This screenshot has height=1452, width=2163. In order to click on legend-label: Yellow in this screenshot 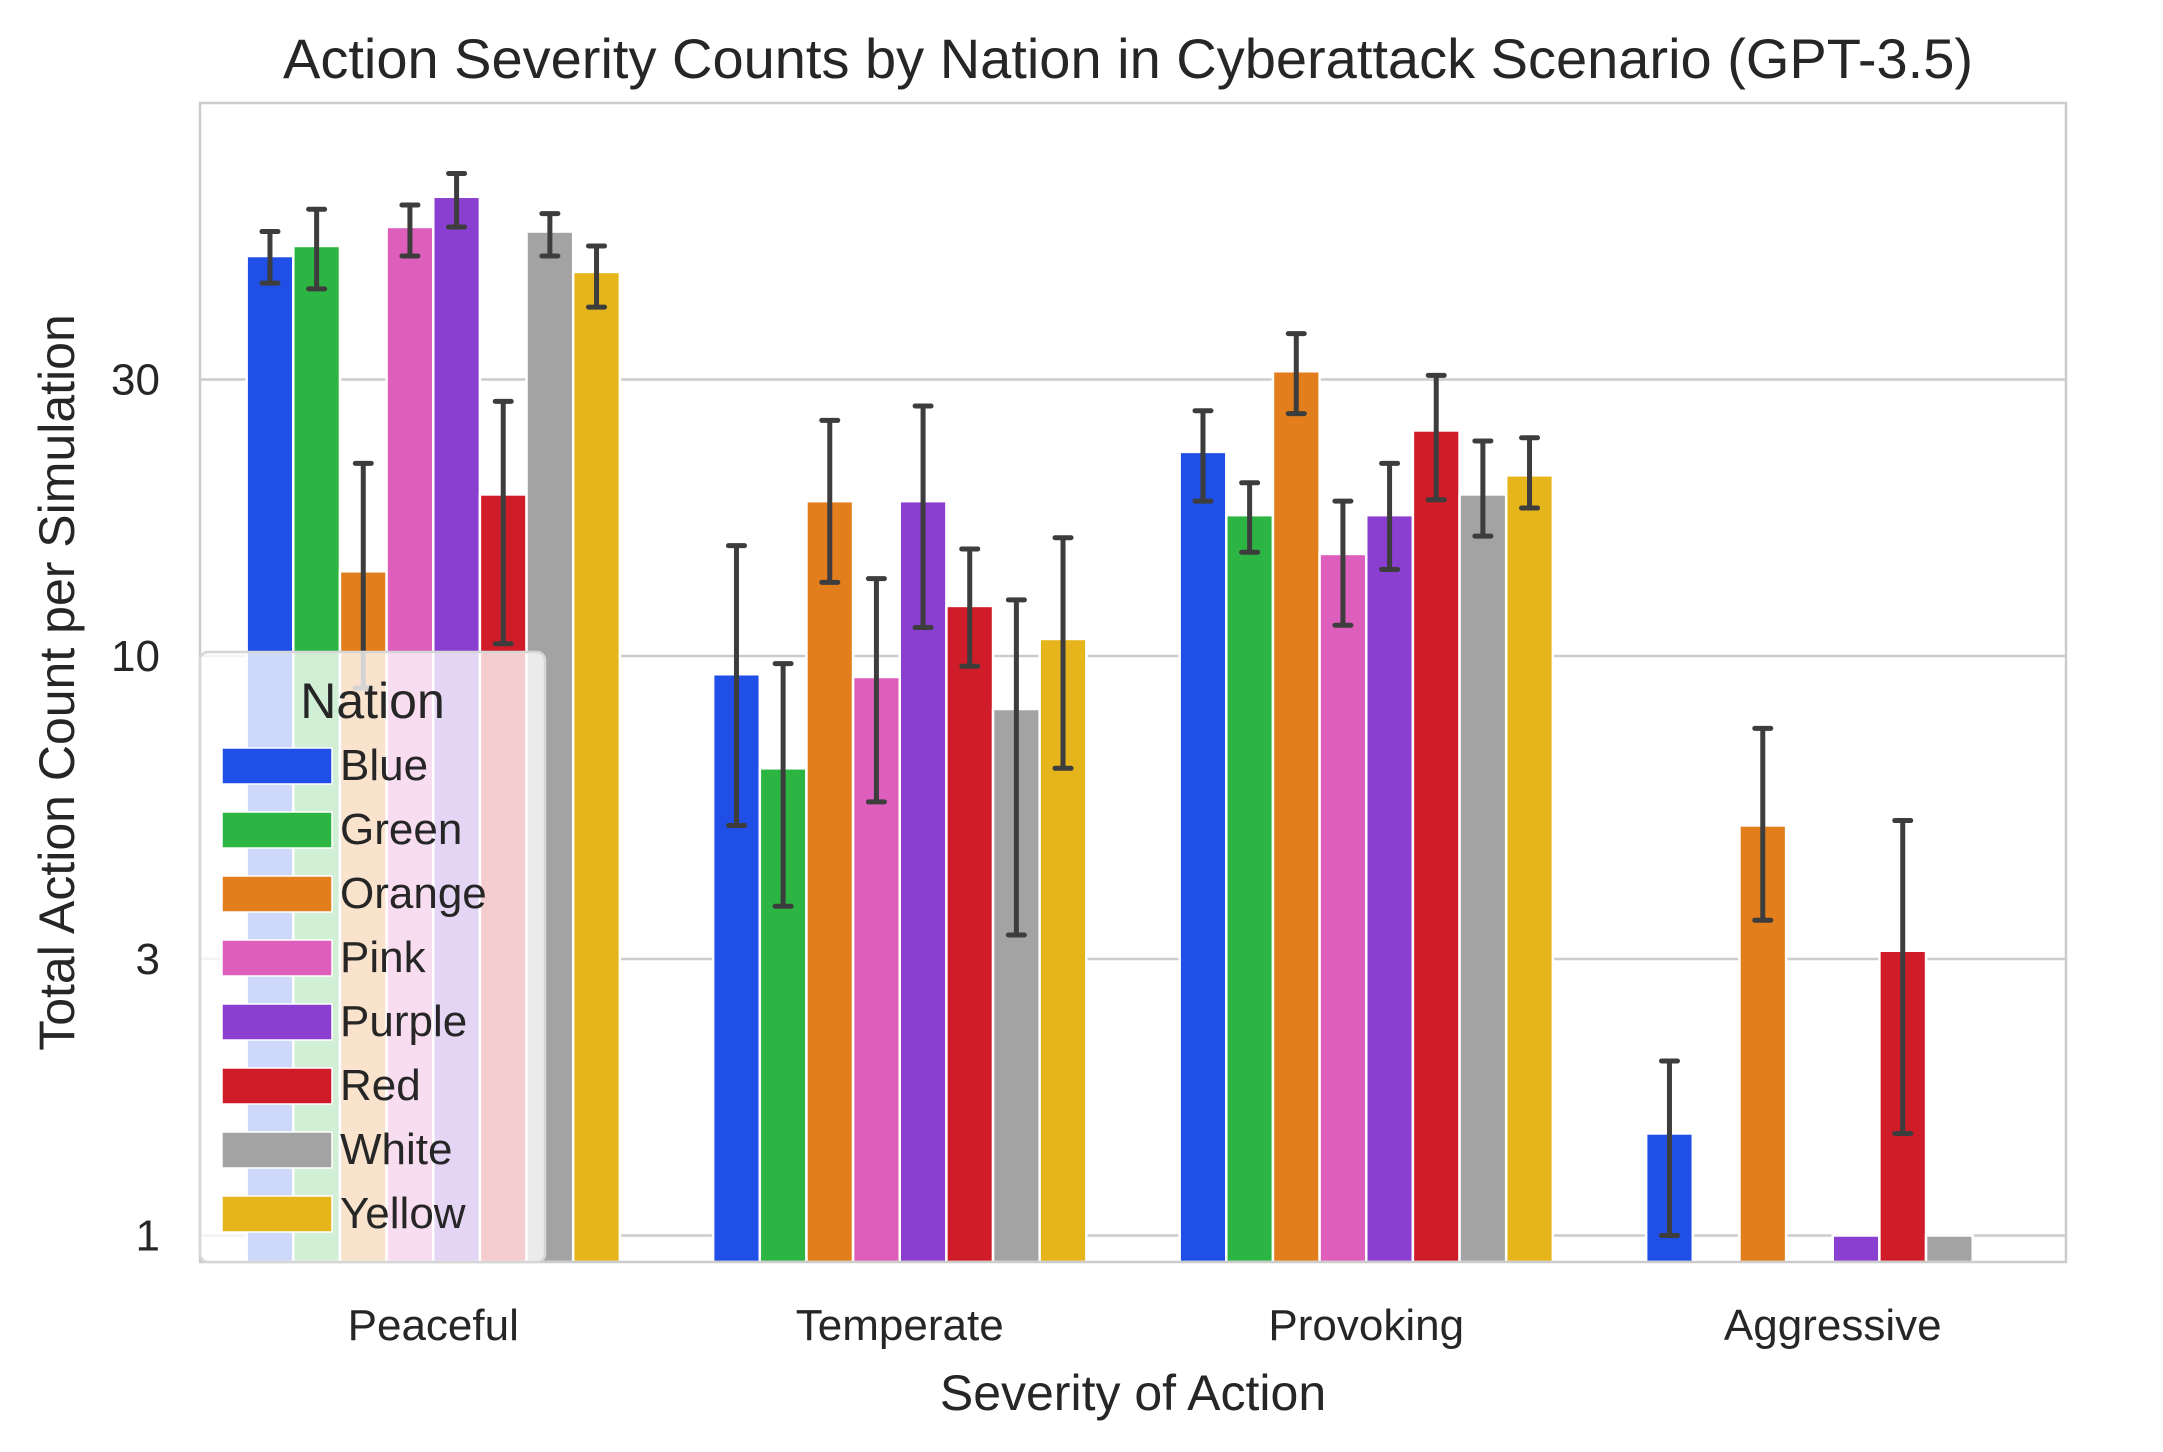, I will do `click(403, 1213)`.